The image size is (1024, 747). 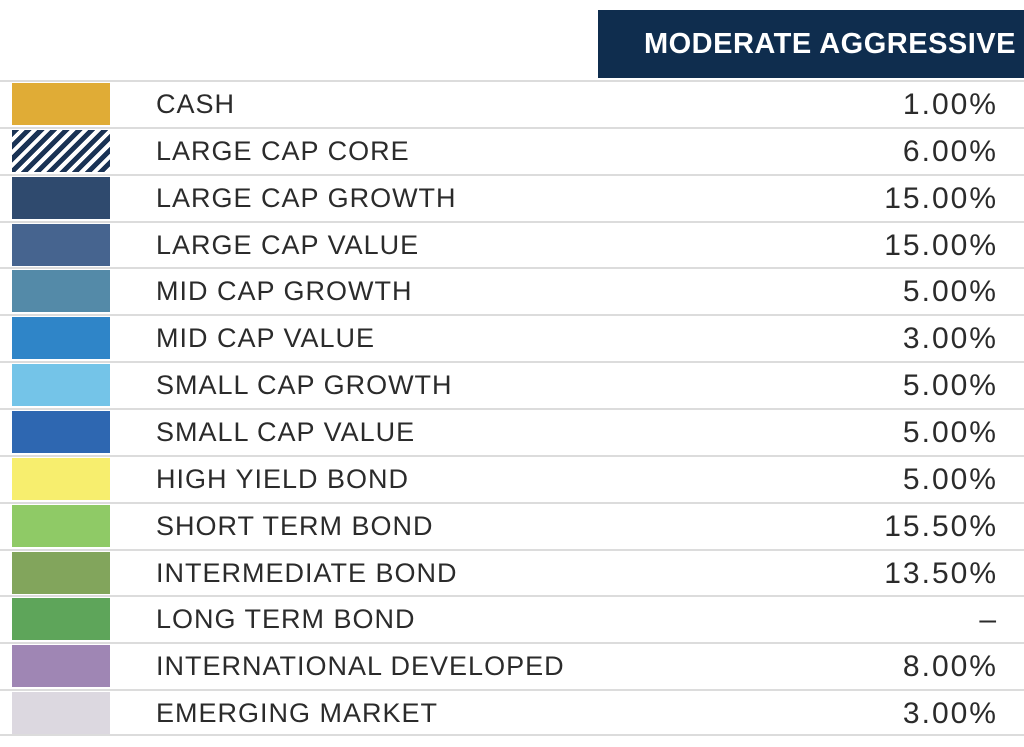 What do you see at coordinates (306, 197) in the screenshot?
I see `asset-class: LARGE CAP GROWTH` at bounding box center [306, 197].